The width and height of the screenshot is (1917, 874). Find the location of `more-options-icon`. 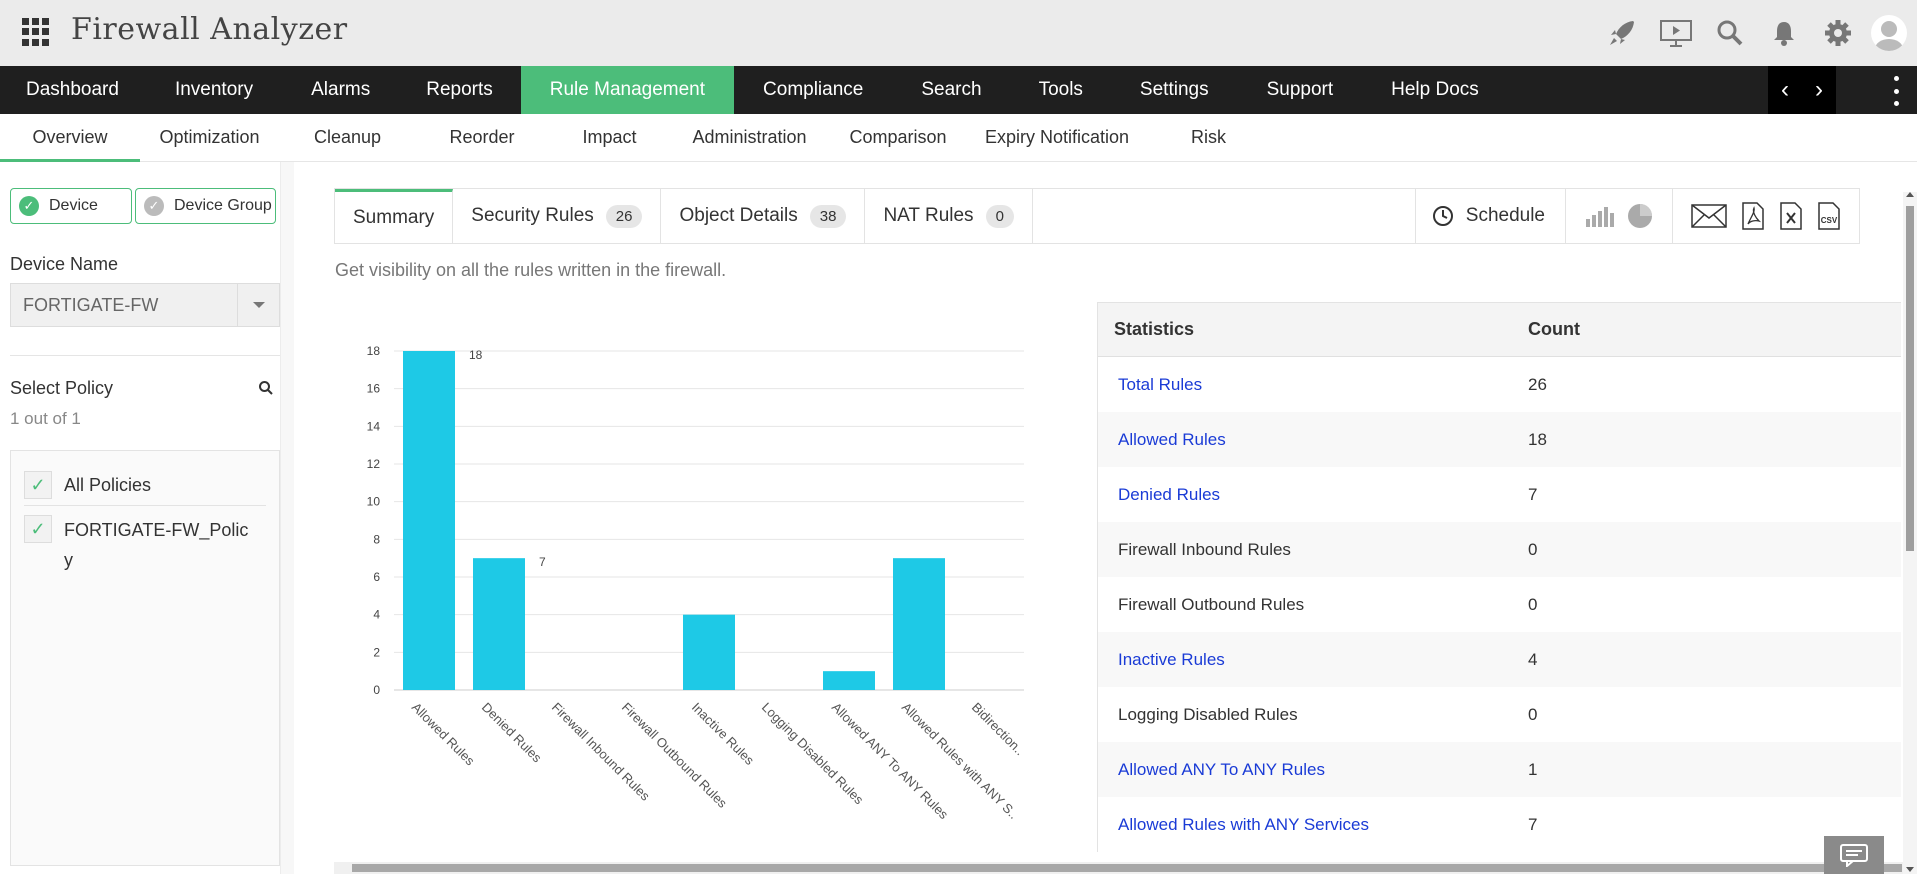

more-options-icon is located at coordinates (1896, 91).